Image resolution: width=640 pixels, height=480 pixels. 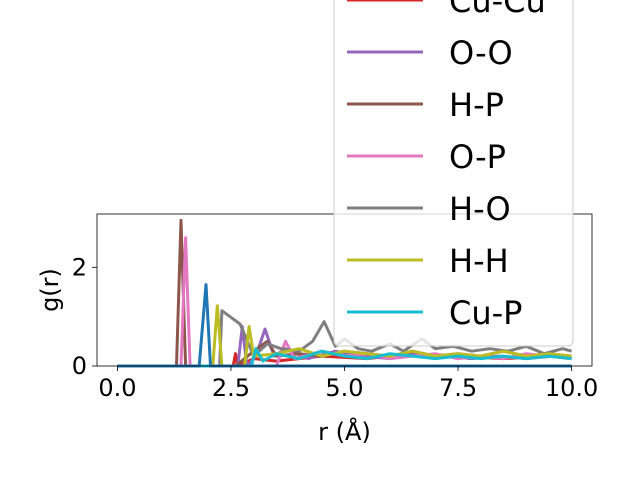 What do you see at coordinates (458, 388) in the screenshot?
I see `x-tick-label: 7.5` at bounding box center [458, 388].